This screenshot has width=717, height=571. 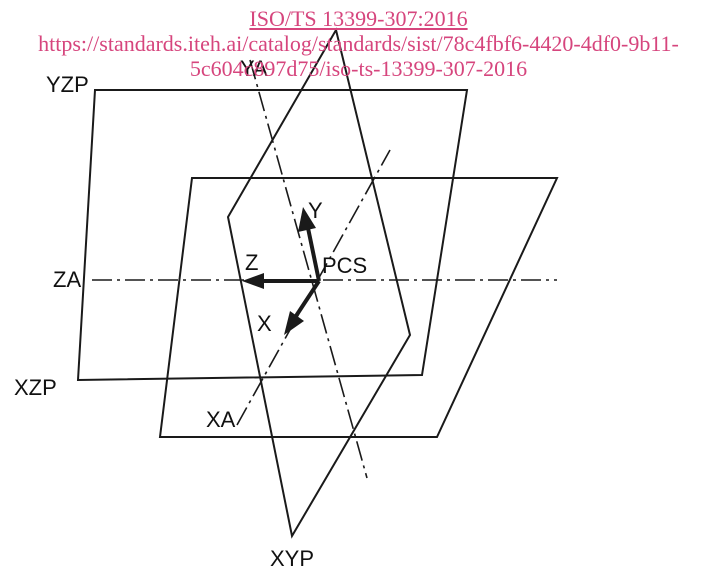 I want to click on url-line-2: 5c604c897d75/iso-ts-13399-307-2016, so click(x=358, y=68).